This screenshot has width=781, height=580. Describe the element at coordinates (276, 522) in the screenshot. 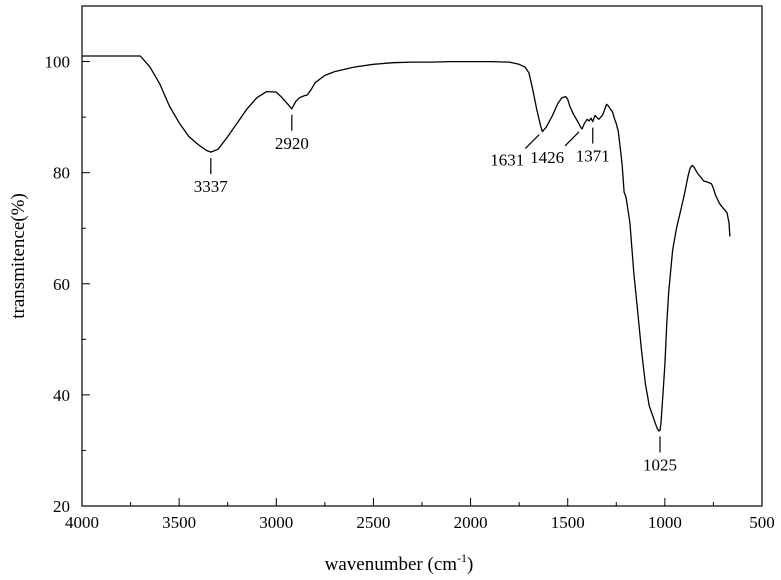

I see `x-tick-label: 3000` at that location.